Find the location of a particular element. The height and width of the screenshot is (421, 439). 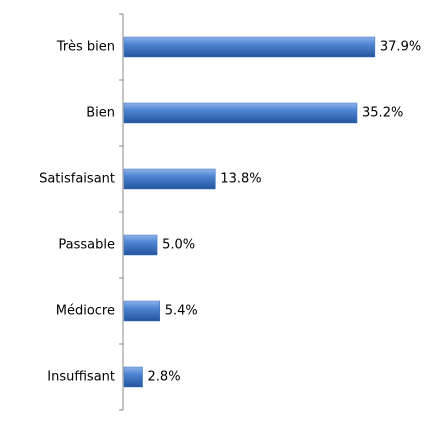

category-label: Bien is located at coordinates (100, 113).